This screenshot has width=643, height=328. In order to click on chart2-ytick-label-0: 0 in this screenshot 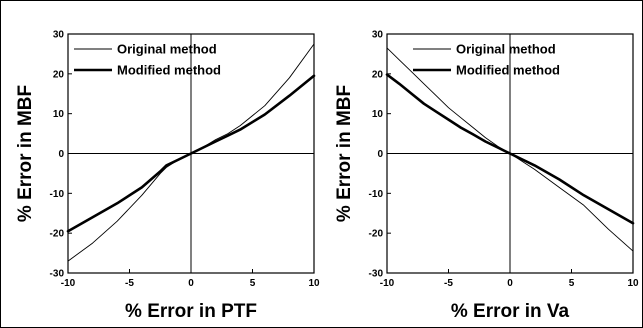, I will do `click(380, 154)`.